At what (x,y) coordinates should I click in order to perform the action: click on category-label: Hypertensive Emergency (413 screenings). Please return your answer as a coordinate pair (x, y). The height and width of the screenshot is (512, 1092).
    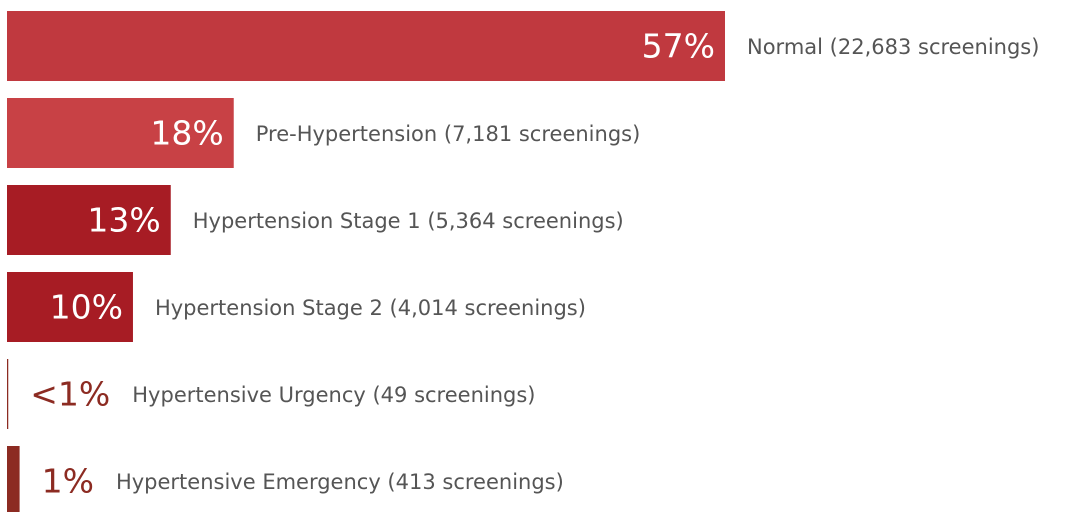
    Looking at the image, I should click on (340, 482).